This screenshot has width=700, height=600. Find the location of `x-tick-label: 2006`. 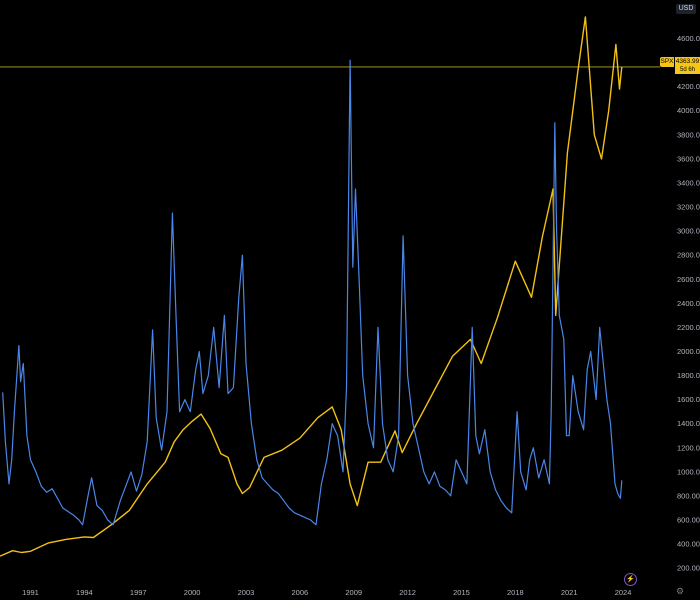

x-tick-label: 2006 is located at coordinates (300, 592).